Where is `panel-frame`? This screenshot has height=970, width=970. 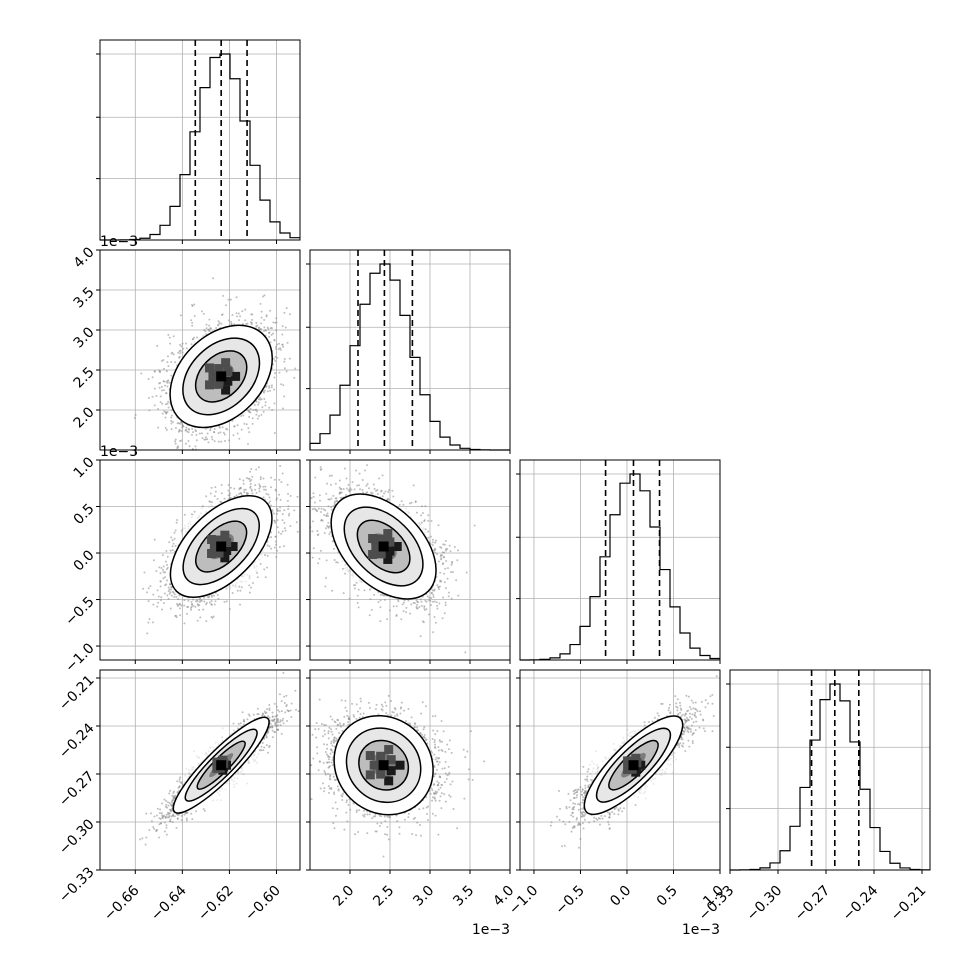
panel-frame is located at coordinates (200, 350).